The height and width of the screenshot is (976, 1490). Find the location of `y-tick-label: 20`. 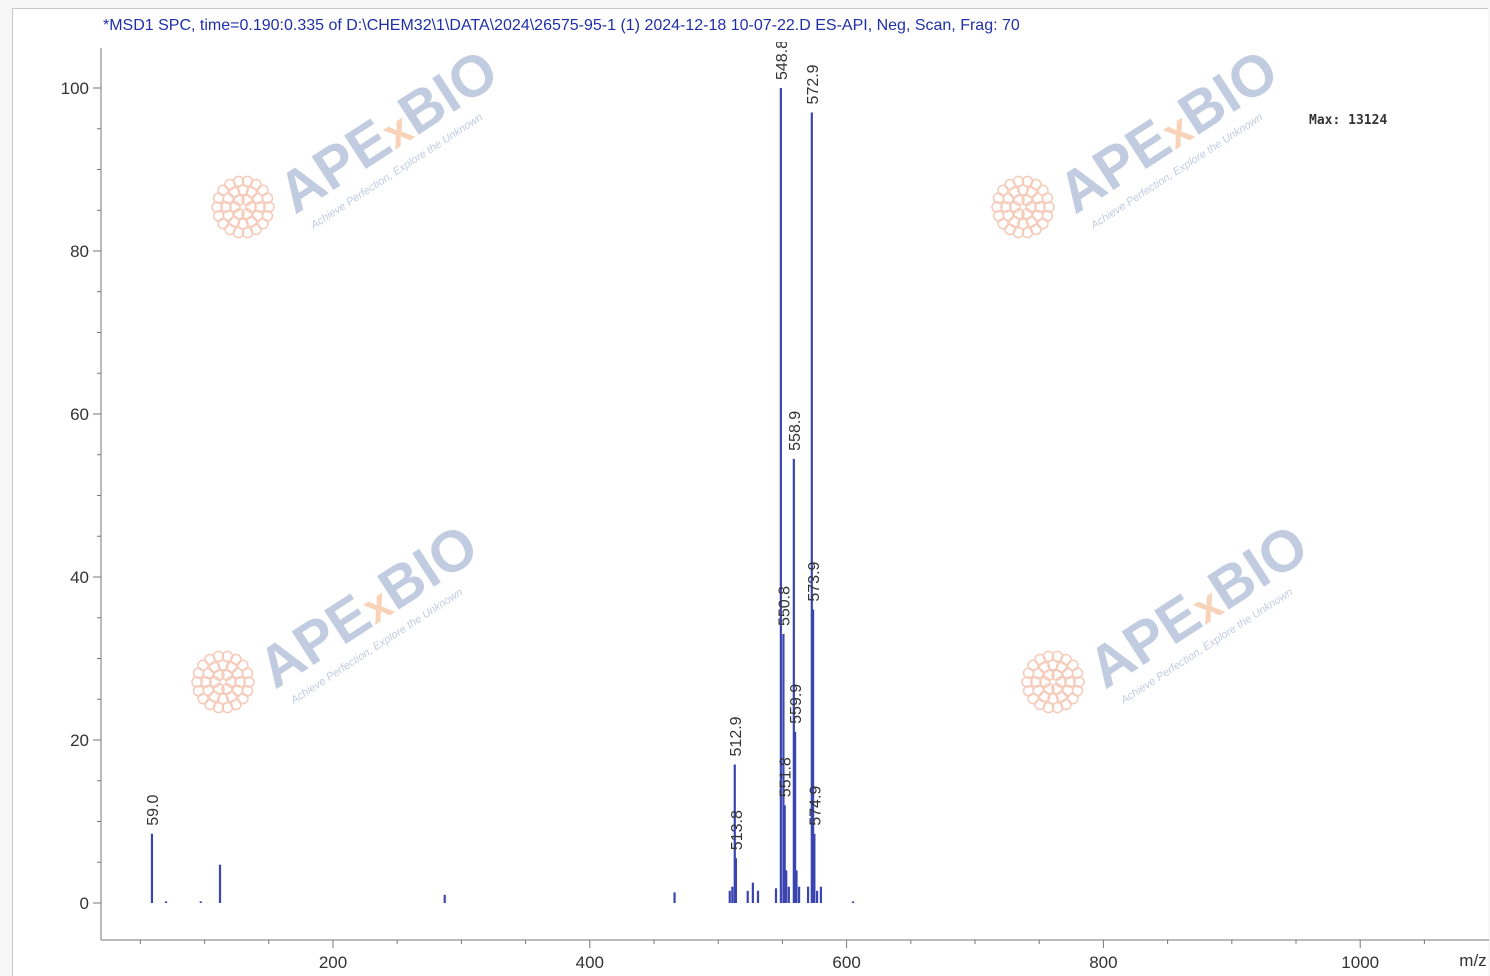

y-tick-label: 20 is located at coordinates (79, 740).